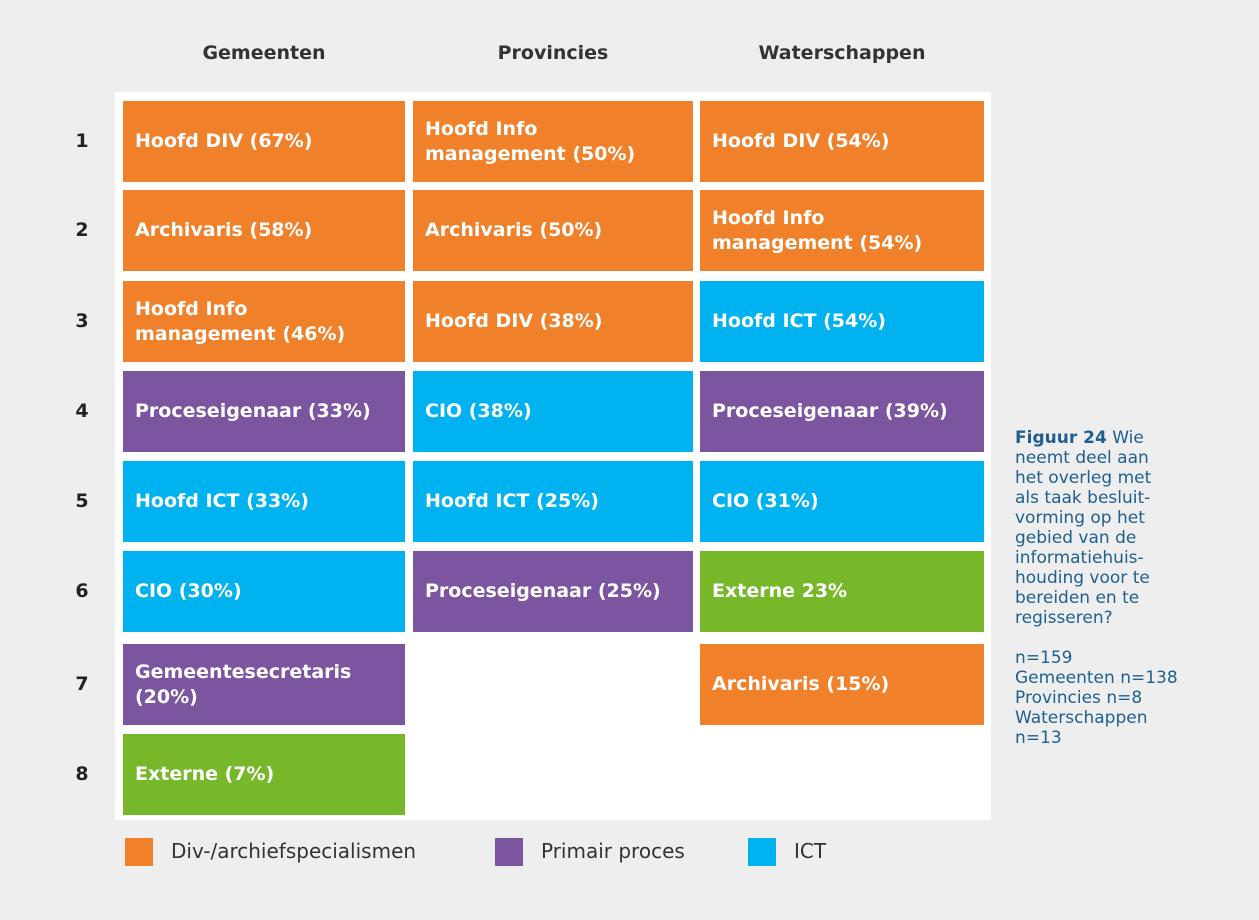 The height and width of the screenshot is (920, 1259). I want to click on cell-text: CIO (38%), so click(478, 411).